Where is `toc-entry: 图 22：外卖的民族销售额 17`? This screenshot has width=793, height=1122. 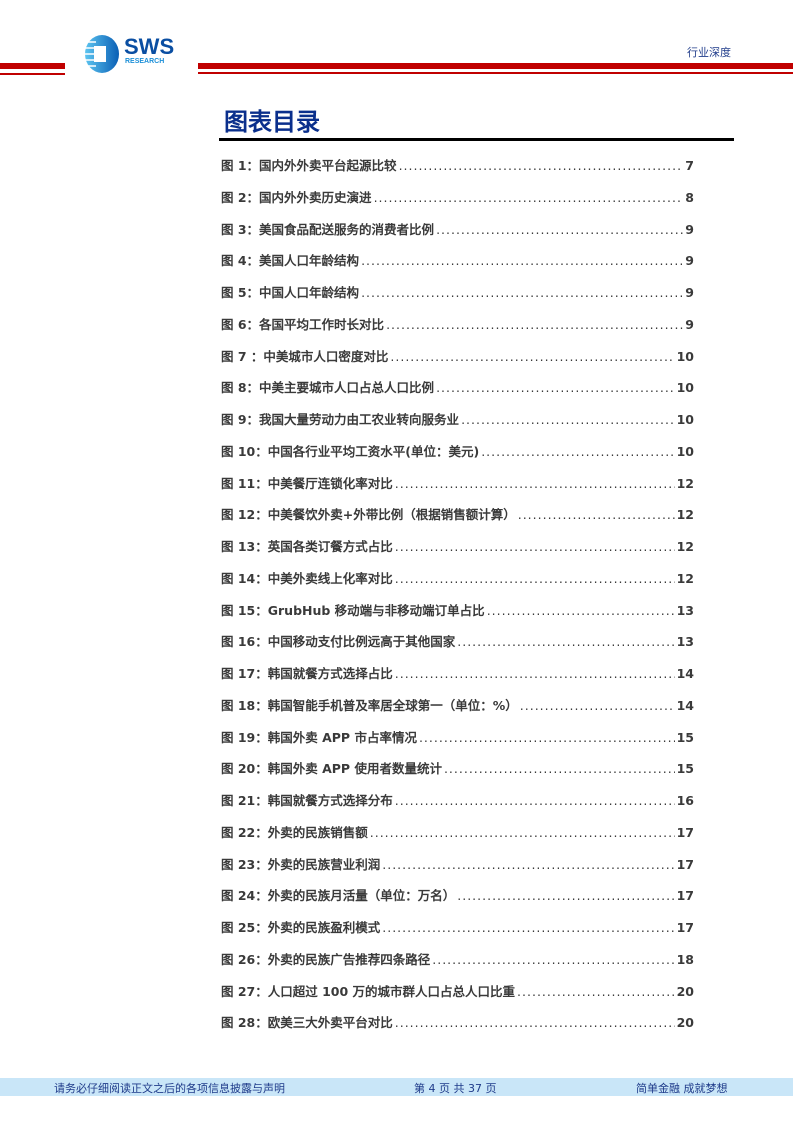 toc-entry: 图 22：外卖的民族销售额 17 is located at coordinates (457, 838).